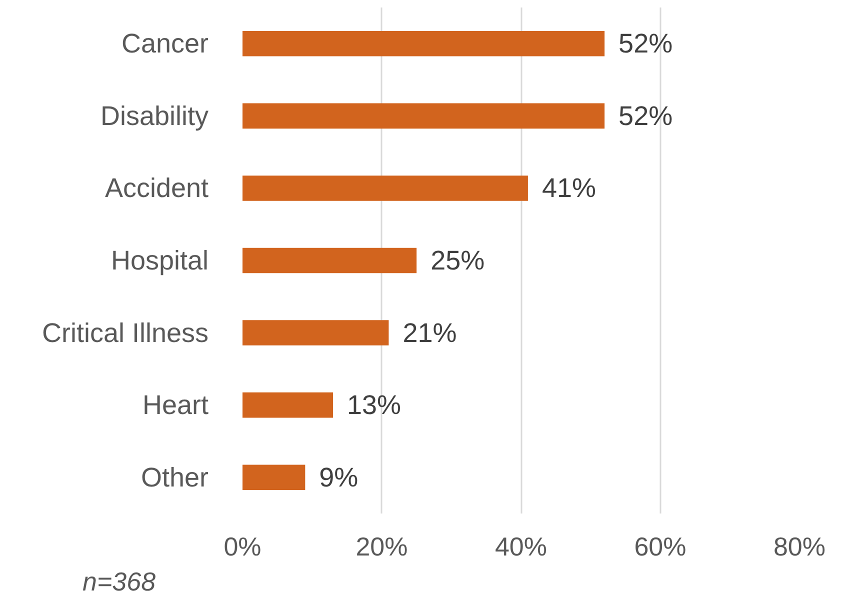 The height and width of the screenshot is (596, 845). I want to click on x-tick-label: 60%, so click(660, 547).